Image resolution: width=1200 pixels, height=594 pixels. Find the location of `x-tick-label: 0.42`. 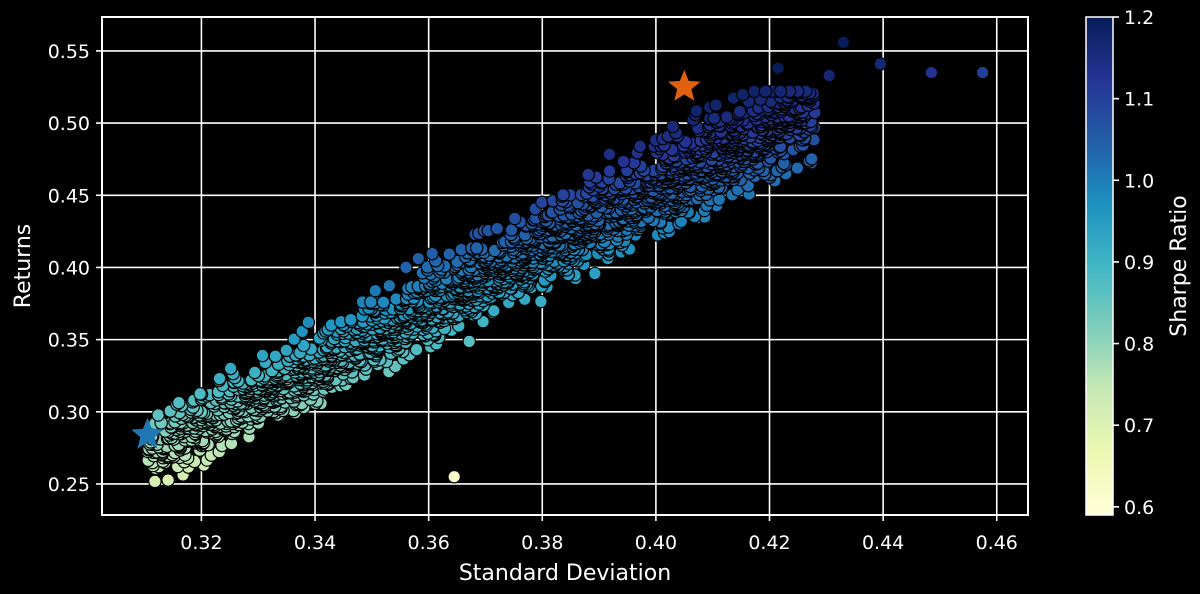

x-tick-label: 0.42 is located at coordinates (769, 543).